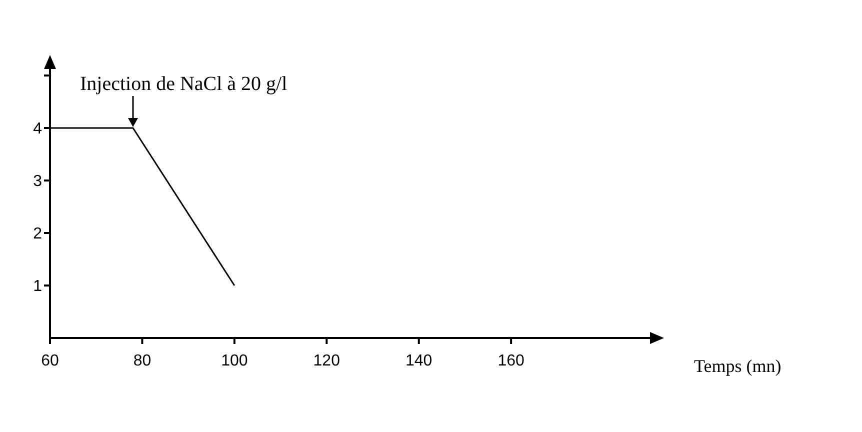  What do you see at coordinates (326, 361) in the screenshot?
I see `x-tick-label: 120` at bounding box center [326, 361].